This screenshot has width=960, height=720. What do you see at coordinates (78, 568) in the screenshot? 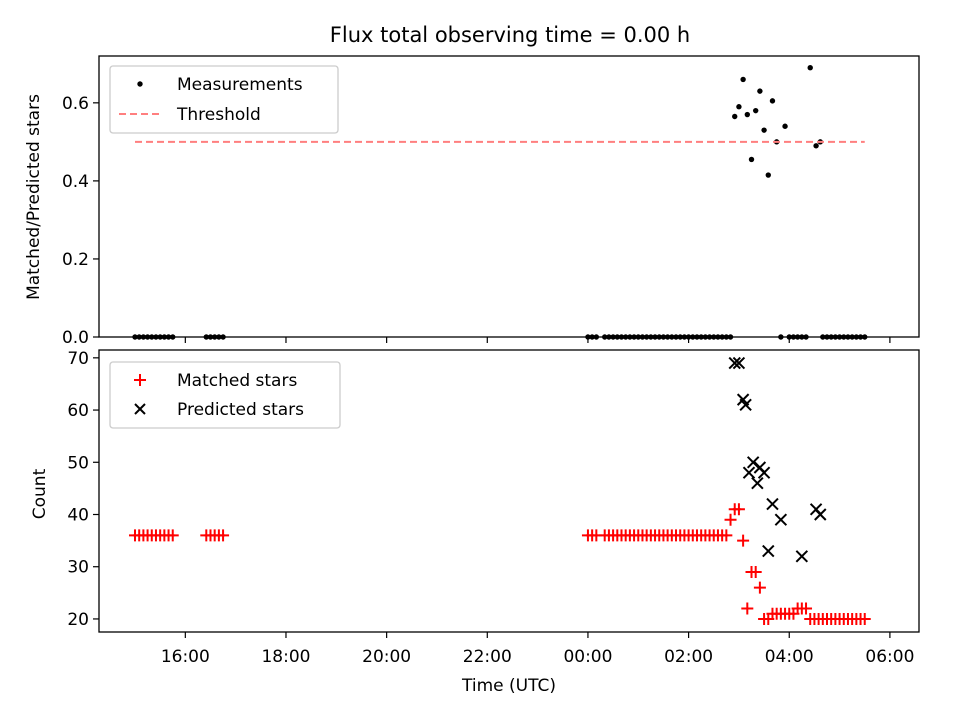
I see `y-tick-label: 30` at bounding box center [78, 568].